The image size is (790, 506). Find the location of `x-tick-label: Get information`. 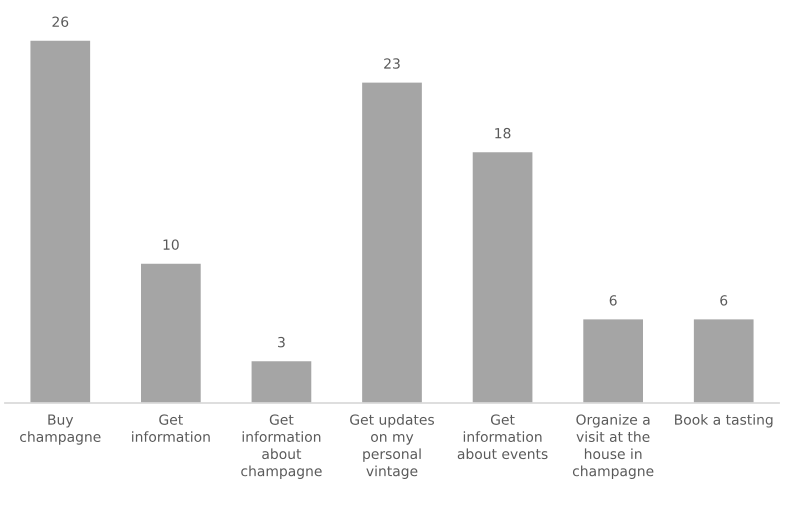

x-tick-label: Get information is located at coordinates (171, 428).